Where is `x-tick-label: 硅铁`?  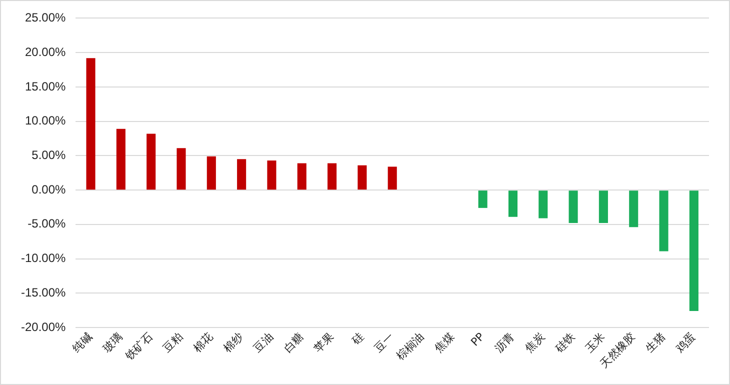
x-tick-label: 硅铁 is located at coordinates (565, 343).